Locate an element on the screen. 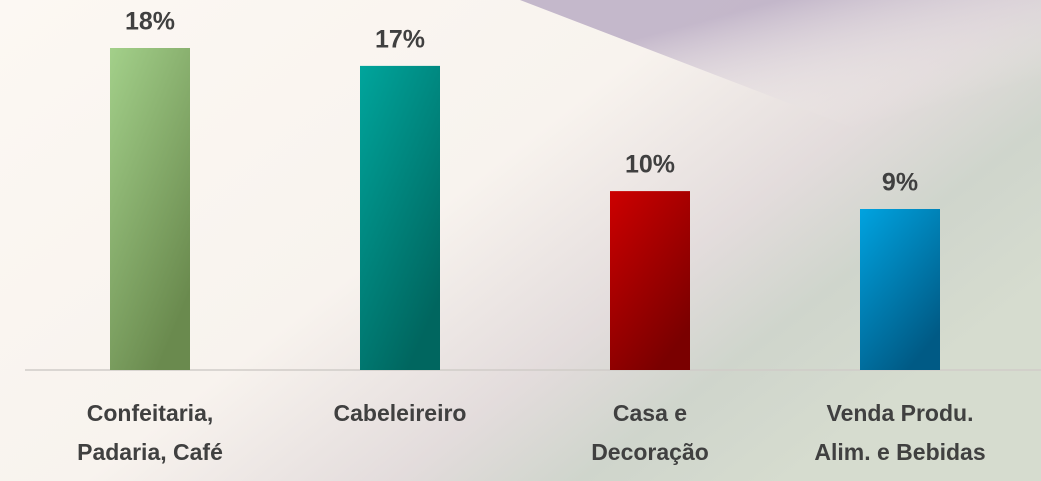 This screenshot has height=481, width=1041. value-label: 17% is located at coordinates (400, 39).